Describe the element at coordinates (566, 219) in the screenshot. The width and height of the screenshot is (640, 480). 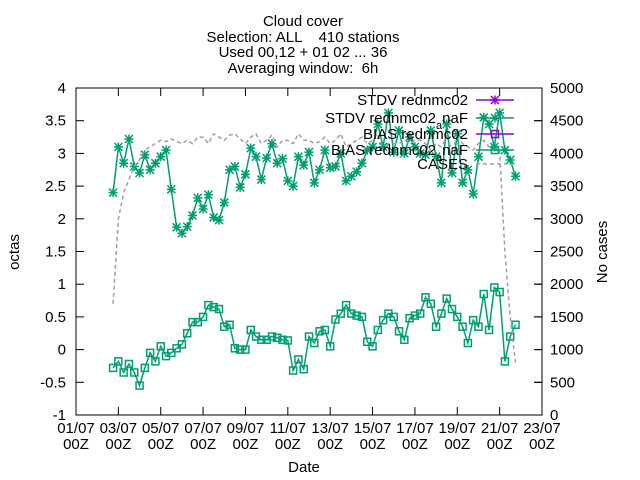
I see `y2-tick-label: 3000` at that location.